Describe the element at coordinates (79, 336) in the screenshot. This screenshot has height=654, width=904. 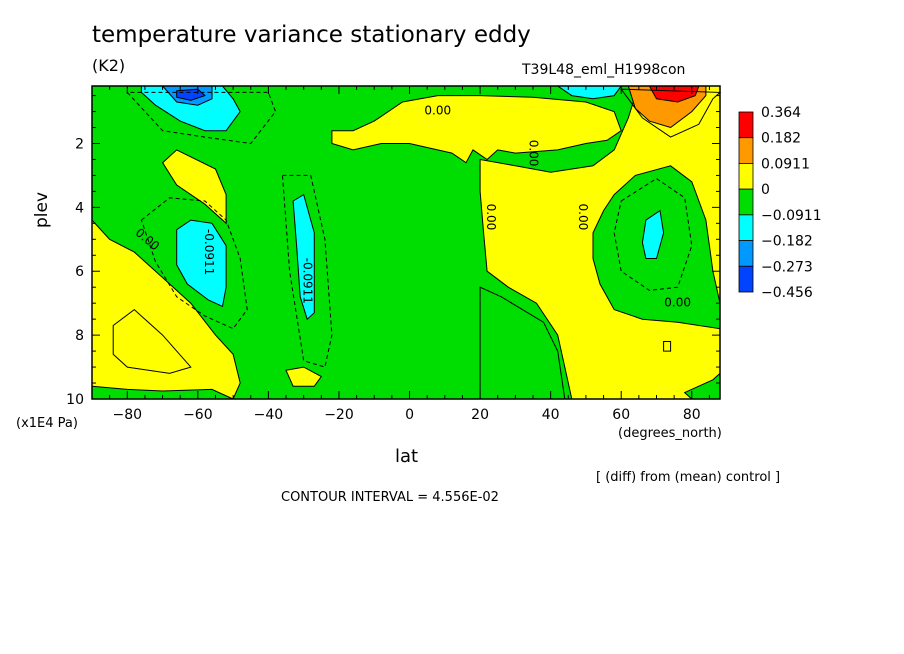
I see `y-tick-label: 8` at that location.